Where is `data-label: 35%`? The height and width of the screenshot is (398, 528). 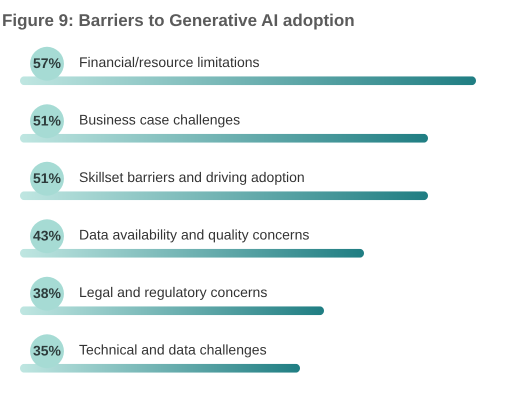
data-label: 35% is located at coordinates (47, 350).